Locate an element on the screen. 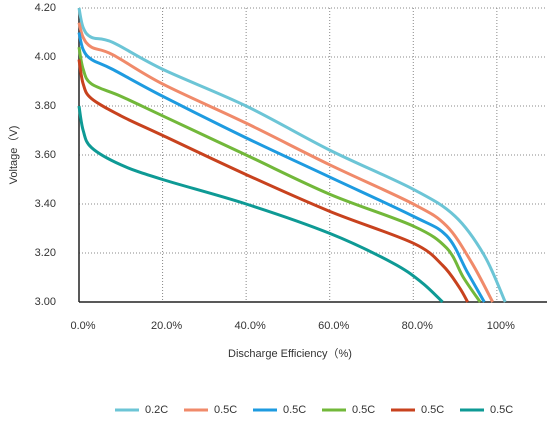 This screenshot has height=427, width=547. y-tick-label: 4.00 is located at coordinates (45, 57).